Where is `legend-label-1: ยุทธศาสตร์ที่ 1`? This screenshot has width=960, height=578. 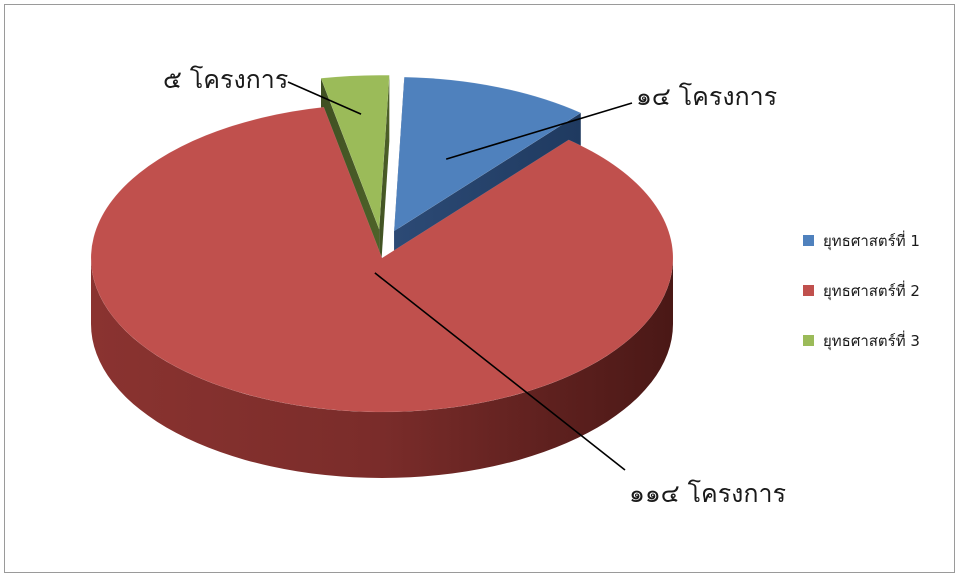
legend-label-1: ยุทธศาสตร์ที่ 1 is located at coordinates (871, 240).